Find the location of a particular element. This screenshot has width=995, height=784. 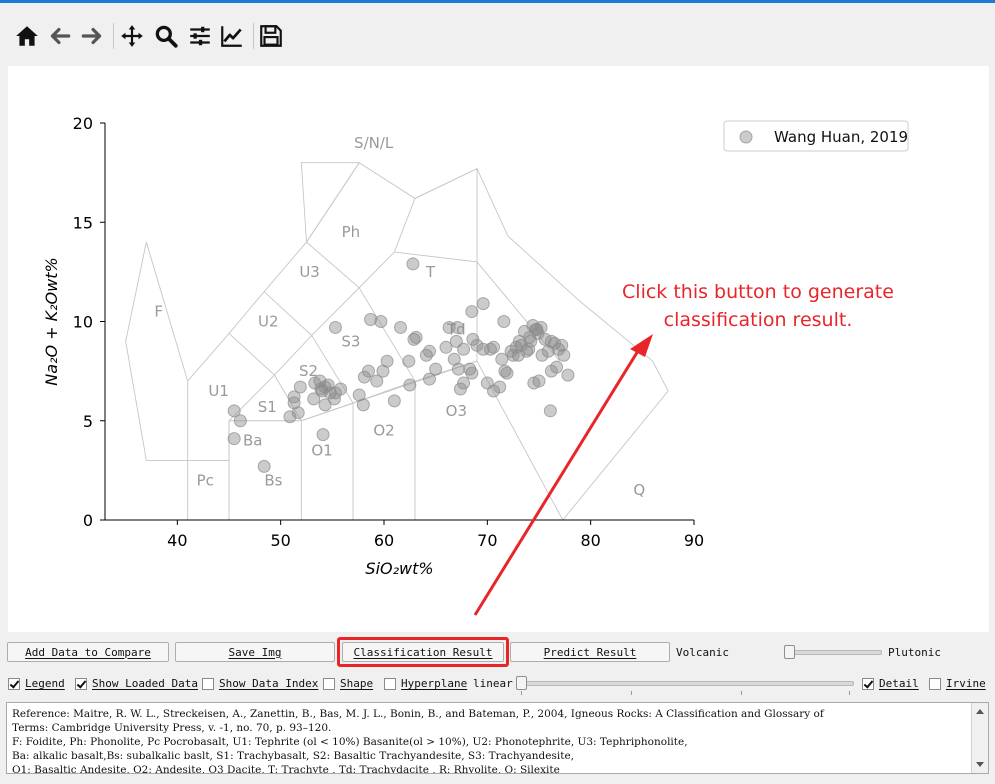

classification-result-button: Classification Result is located at coordinates (423, 652).